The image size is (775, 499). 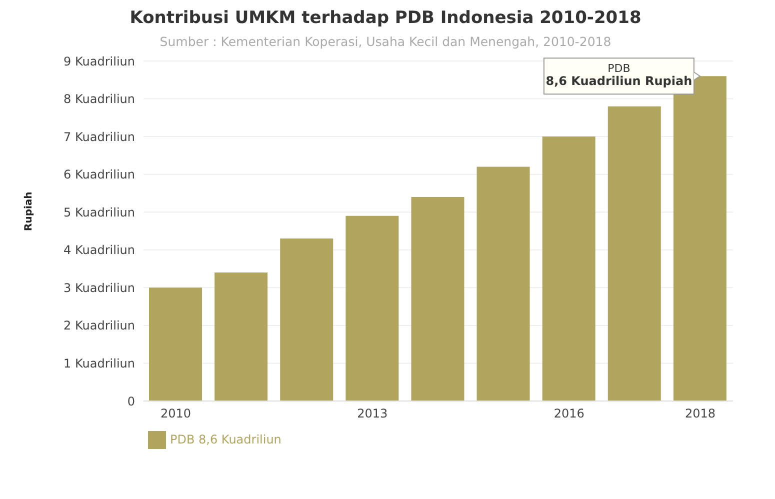 What do you see at coordinates (99, 287) in the screenshot?
I see `y-tick-label: 3 Kuadriliun` at bounding box center [99, 287].